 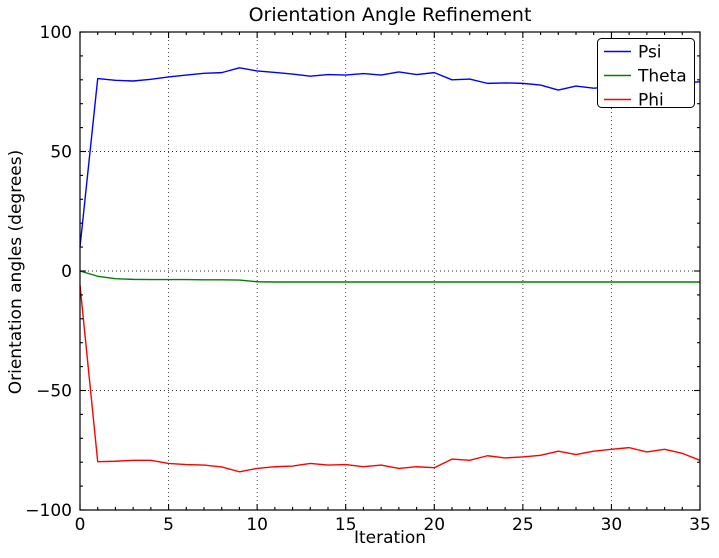 I want to click on x-tick-label-35: 35, so click(x=700, y=525).